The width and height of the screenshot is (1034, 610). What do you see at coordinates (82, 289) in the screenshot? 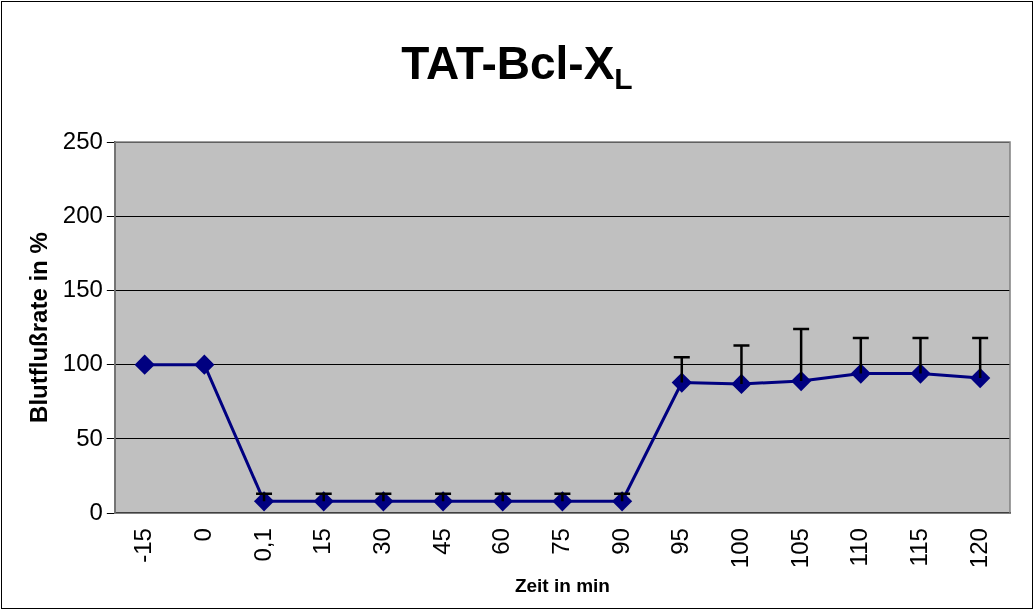
I see `y-tick-label: 150` at bounding box center [82, 289].